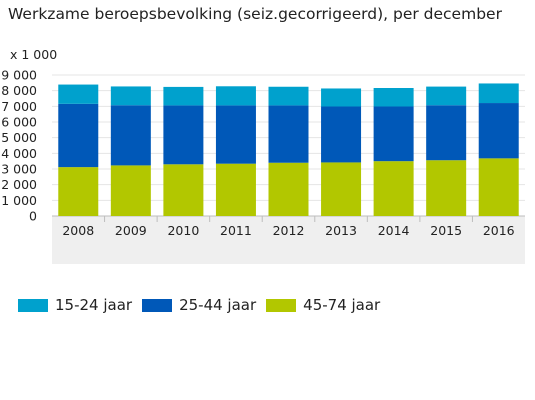 The height and width of the screenshot is (400, 535). I want to click on y-axis-unit-label: x 1 000, so click(34, 54).